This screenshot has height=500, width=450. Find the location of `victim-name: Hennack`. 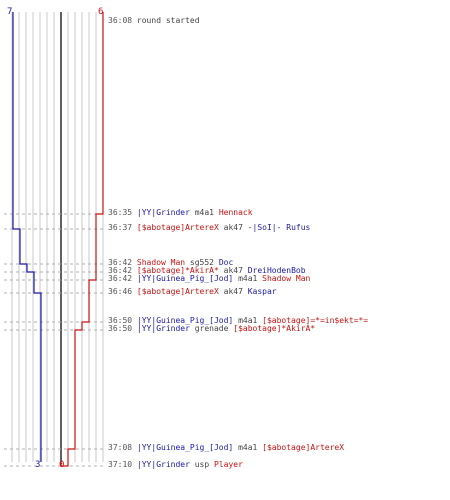

victim-name: Hennack is located at coordinates (235, 212).